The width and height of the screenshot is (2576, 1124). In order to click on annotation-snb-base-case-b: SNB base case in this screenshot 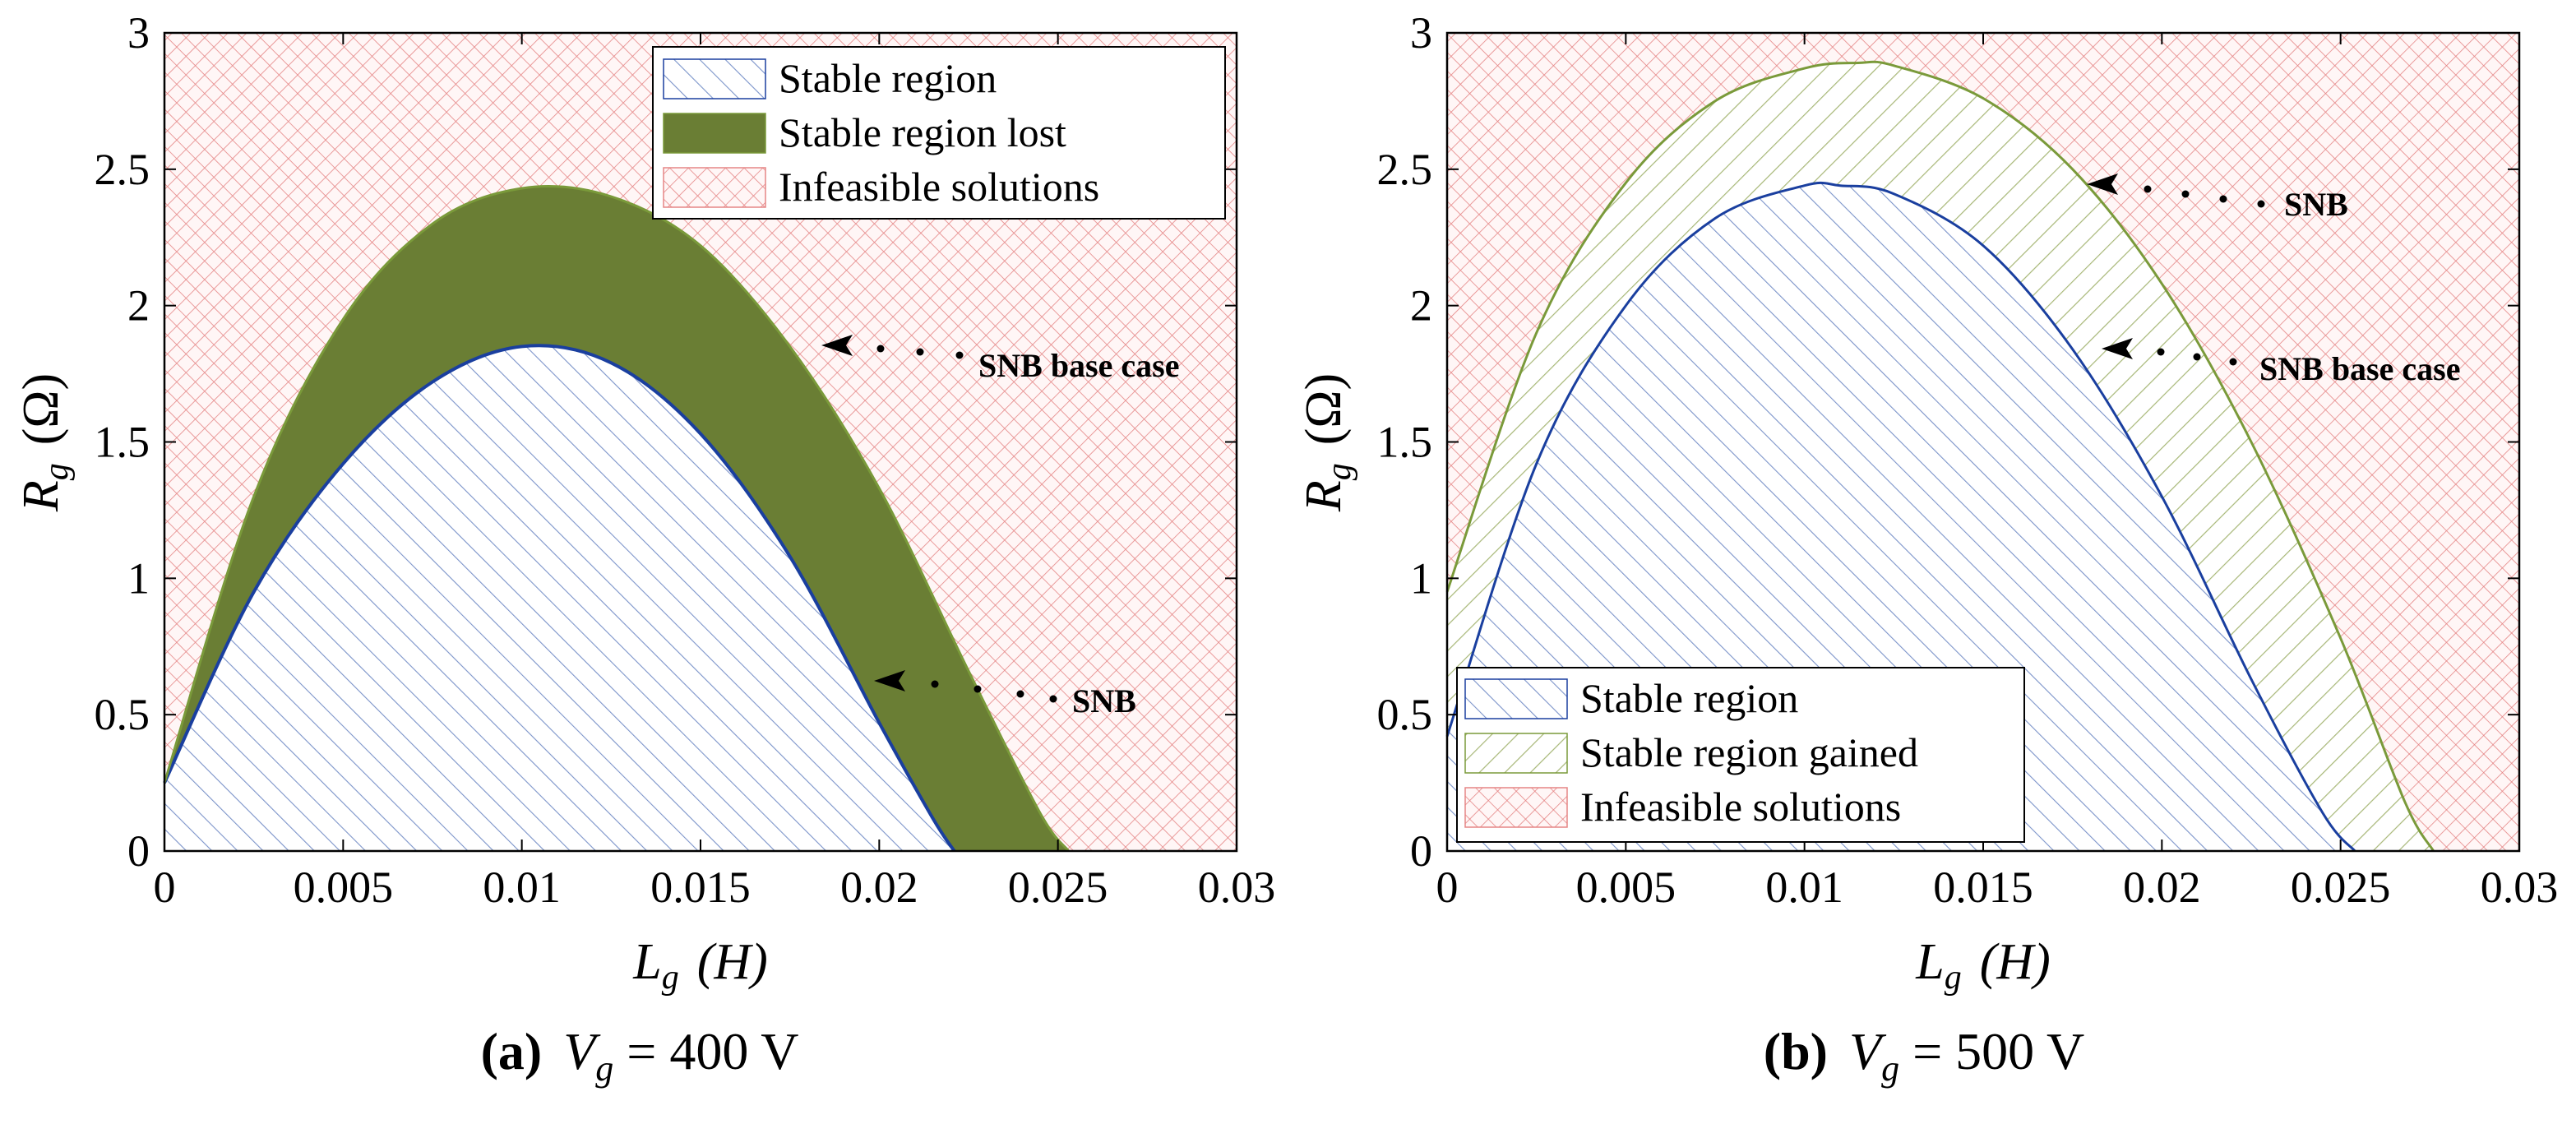, I will do `click(2281, 362)`.